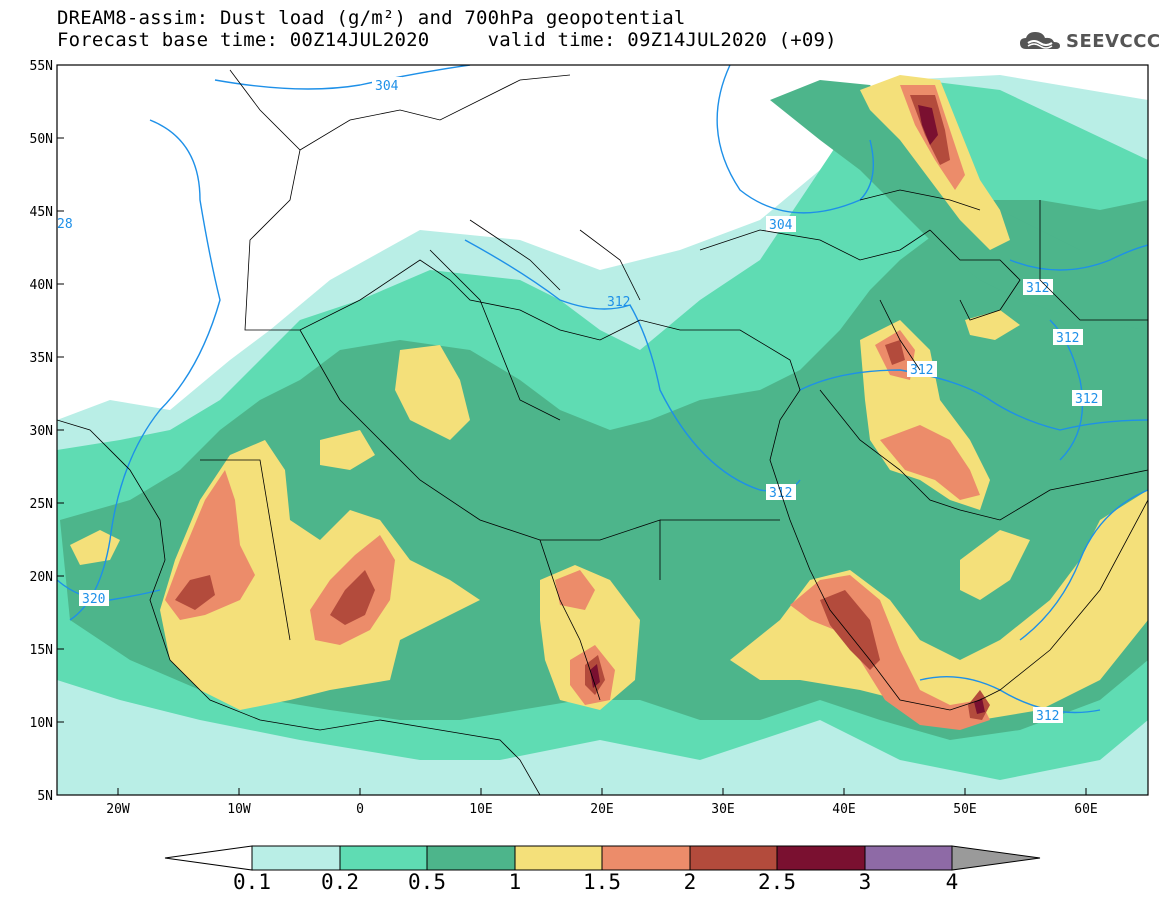 The width and height of the screenshot is (1165, 907). I want to click on colorbar-label: 3, so click(865, 882).